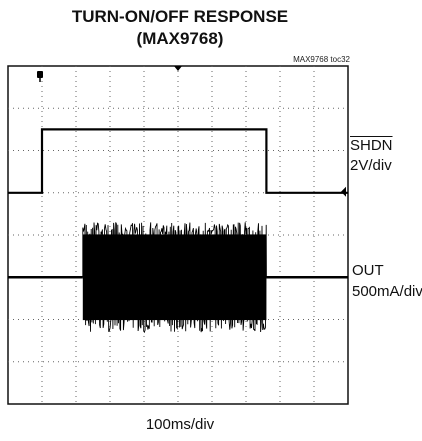 The width and height of the screenshot is (422, 441). Describe the element at coordinates (174, 278) in the screenshot. I see `series-burst-out` at that location.